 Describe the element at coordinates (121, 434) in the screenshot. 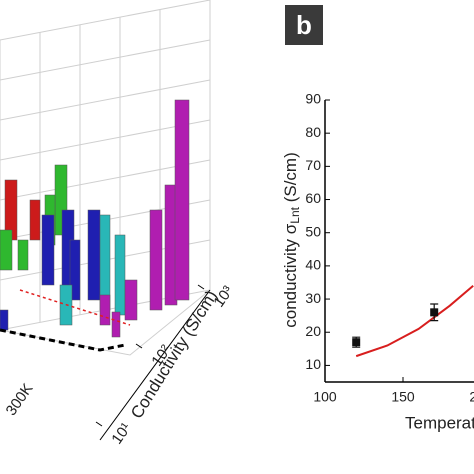

I see `tick-label: 10¹` at that location.